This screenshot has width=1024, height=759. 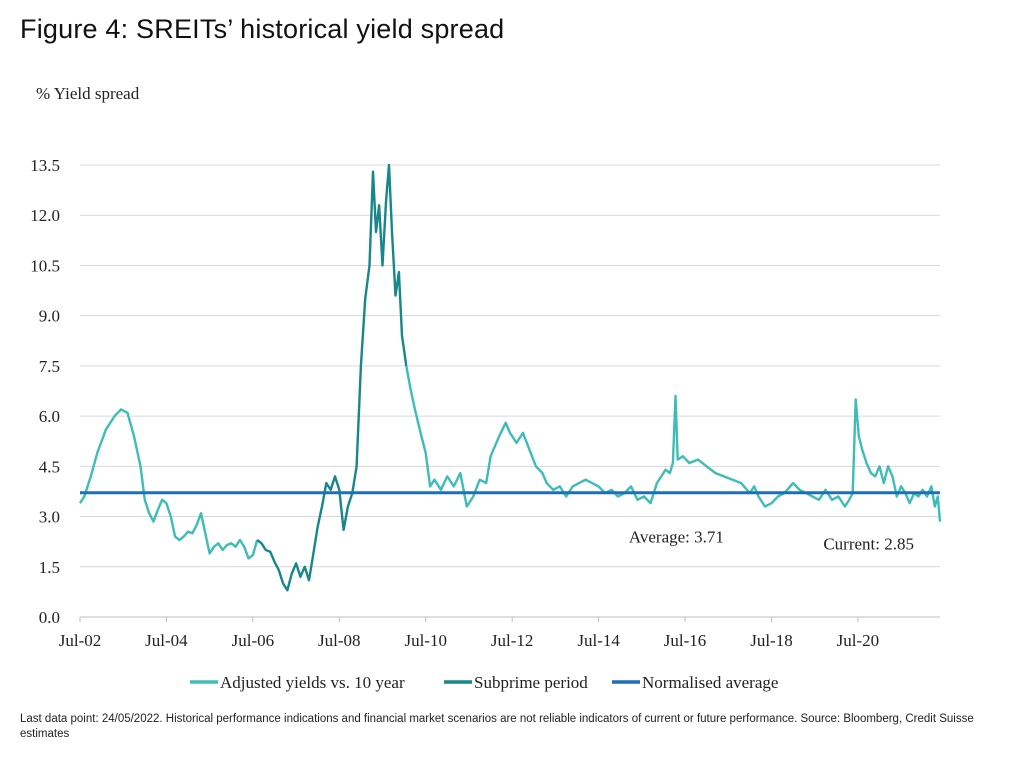 What do you see at coordinates (710, 682) in the screenshot?
I see `legend-label: Normalised average` at bounding box center [710, 682].